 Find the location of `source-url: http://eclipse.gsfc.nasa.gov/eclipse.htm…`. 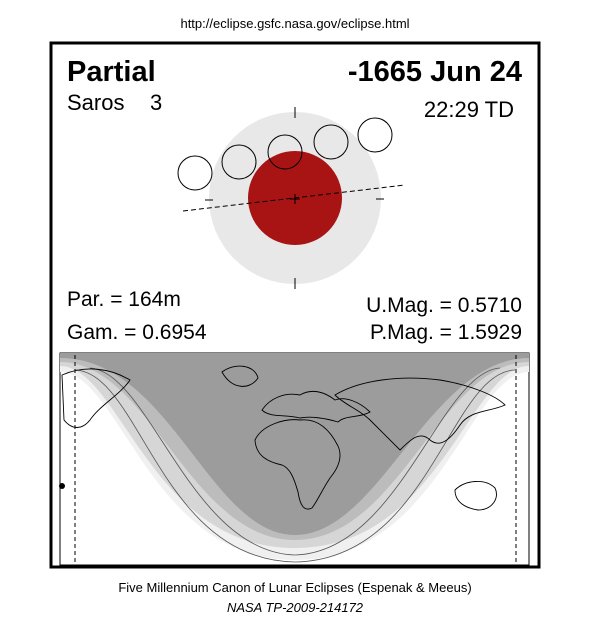

source-url: http://eclipse.gsfc.nasa.gov/eclipse.htm… is located at coordinates (294, 23).